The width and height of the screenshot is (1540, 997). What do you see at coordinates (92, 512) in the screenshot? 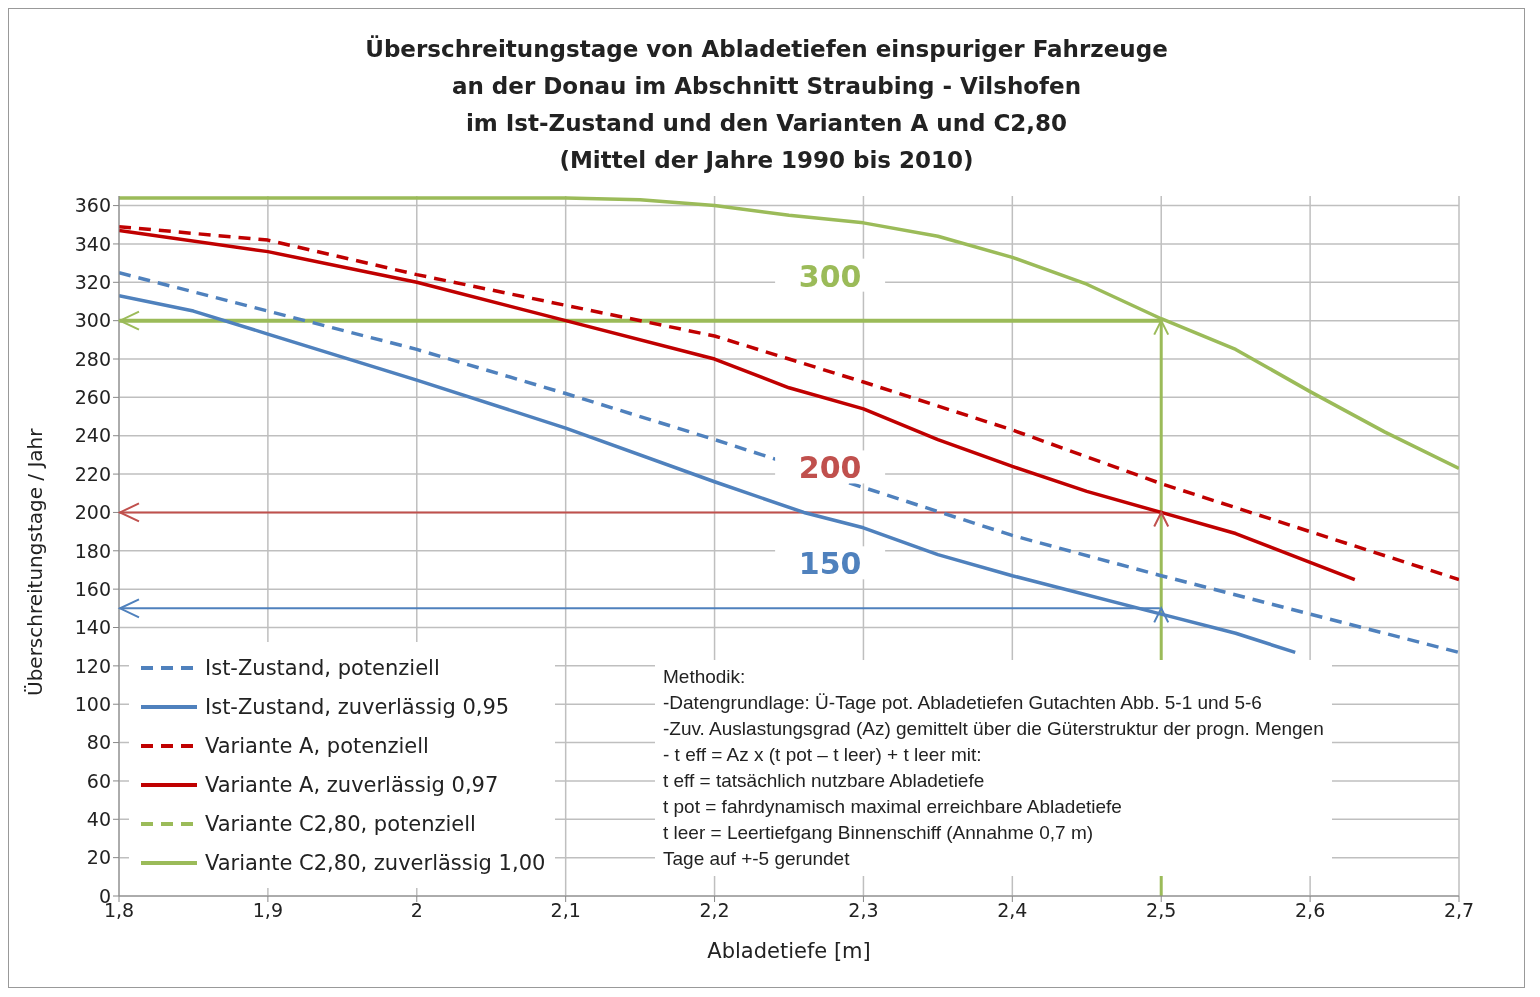
I see `y-tick-label: 200` at bounding box center [92, 512].